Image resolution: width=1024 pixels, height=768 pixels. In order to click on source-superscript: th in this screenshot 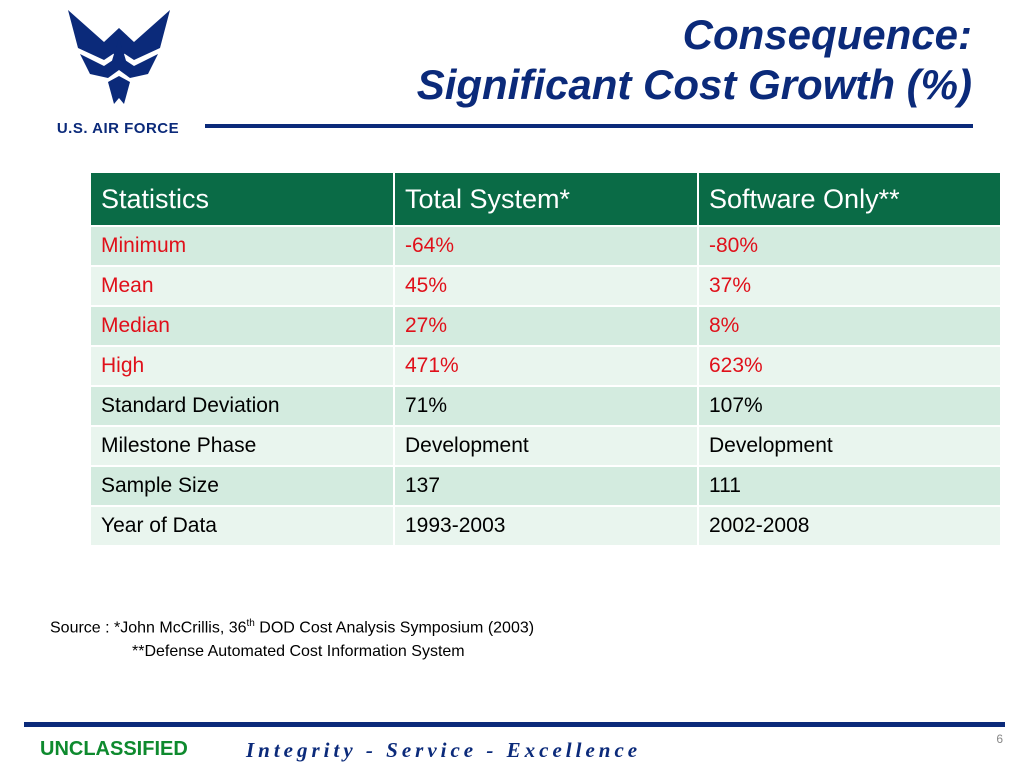, I will do `click(250, 623)`.